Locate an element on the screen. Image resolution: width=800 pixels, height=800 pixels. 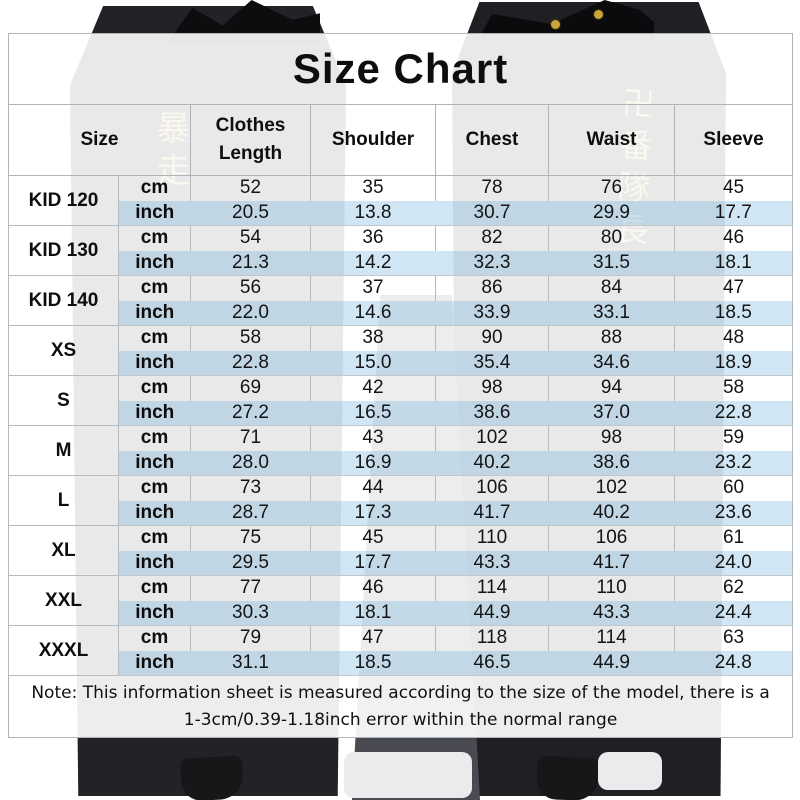
measurement-value-cm: 106 is located at coordinates (611, 538).